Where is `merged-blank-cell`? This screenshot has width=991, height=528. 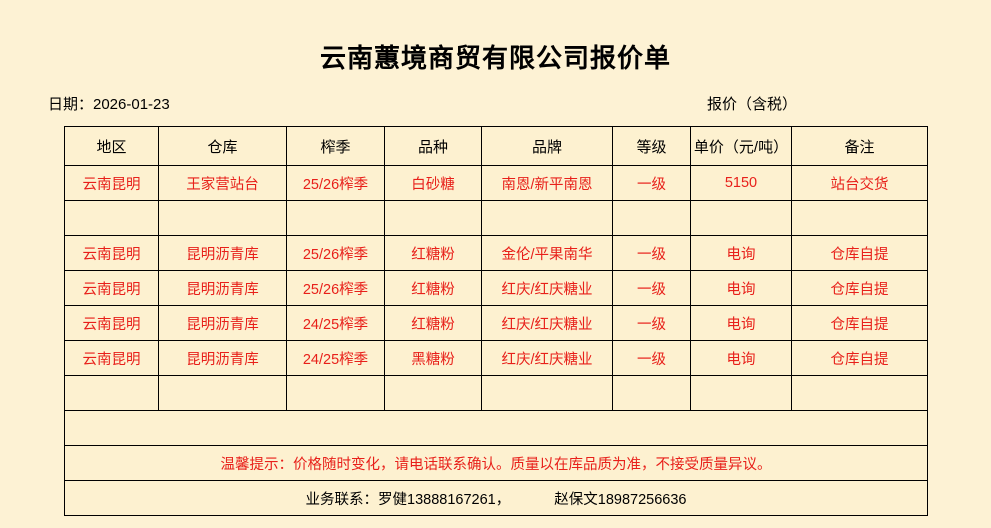
merged-blank-cell is located at coordinates (496, 428).